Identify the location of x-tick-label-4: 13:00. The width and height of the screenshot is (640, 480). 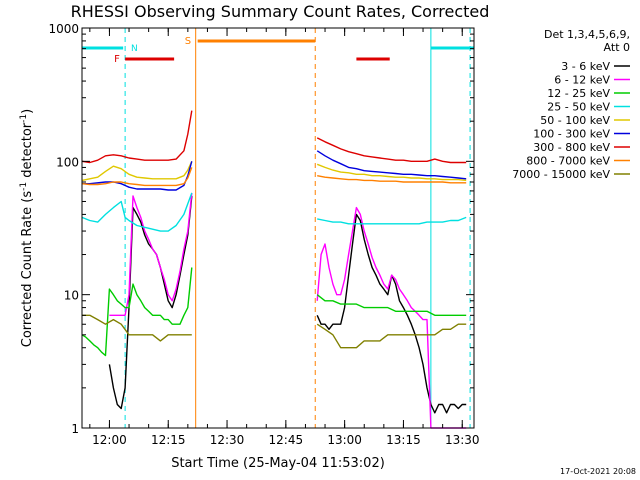
(344, 440).